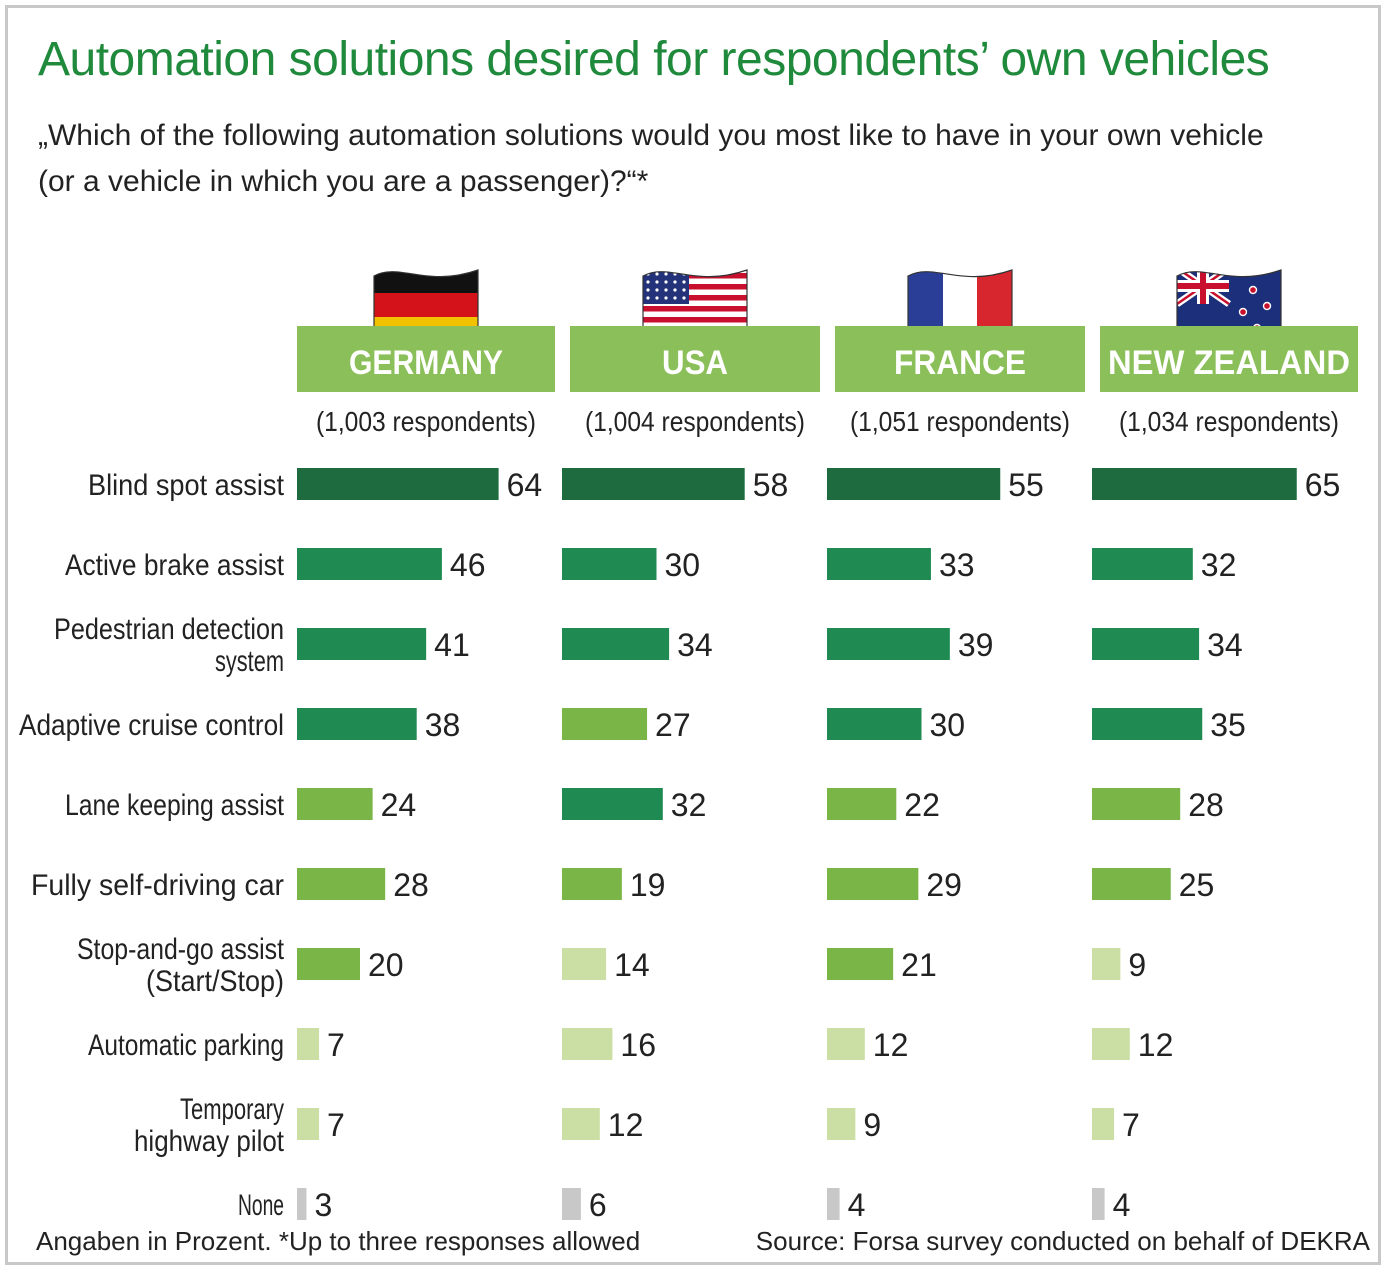  Describe the element at coordinates (948, 725) in the screenshot. I see `value-label-france-3: 30` at that location.